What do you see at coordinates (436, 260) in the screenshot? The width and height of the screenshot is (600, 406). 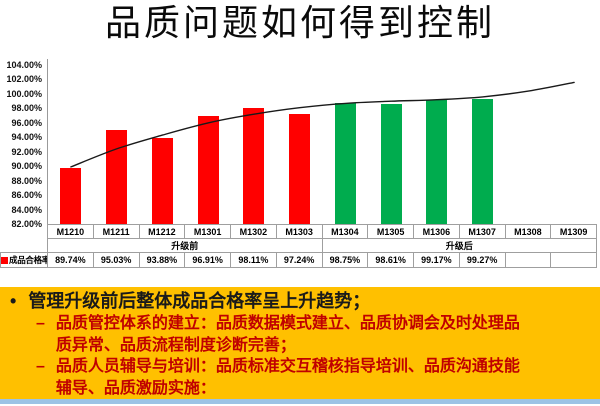 I see `value-cell-M1306: 99.17%` at bounding box center [436, 260].